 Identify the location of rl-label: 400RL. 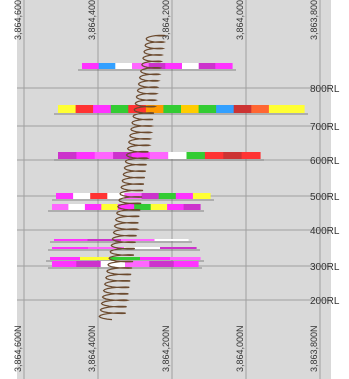
(325, 231).